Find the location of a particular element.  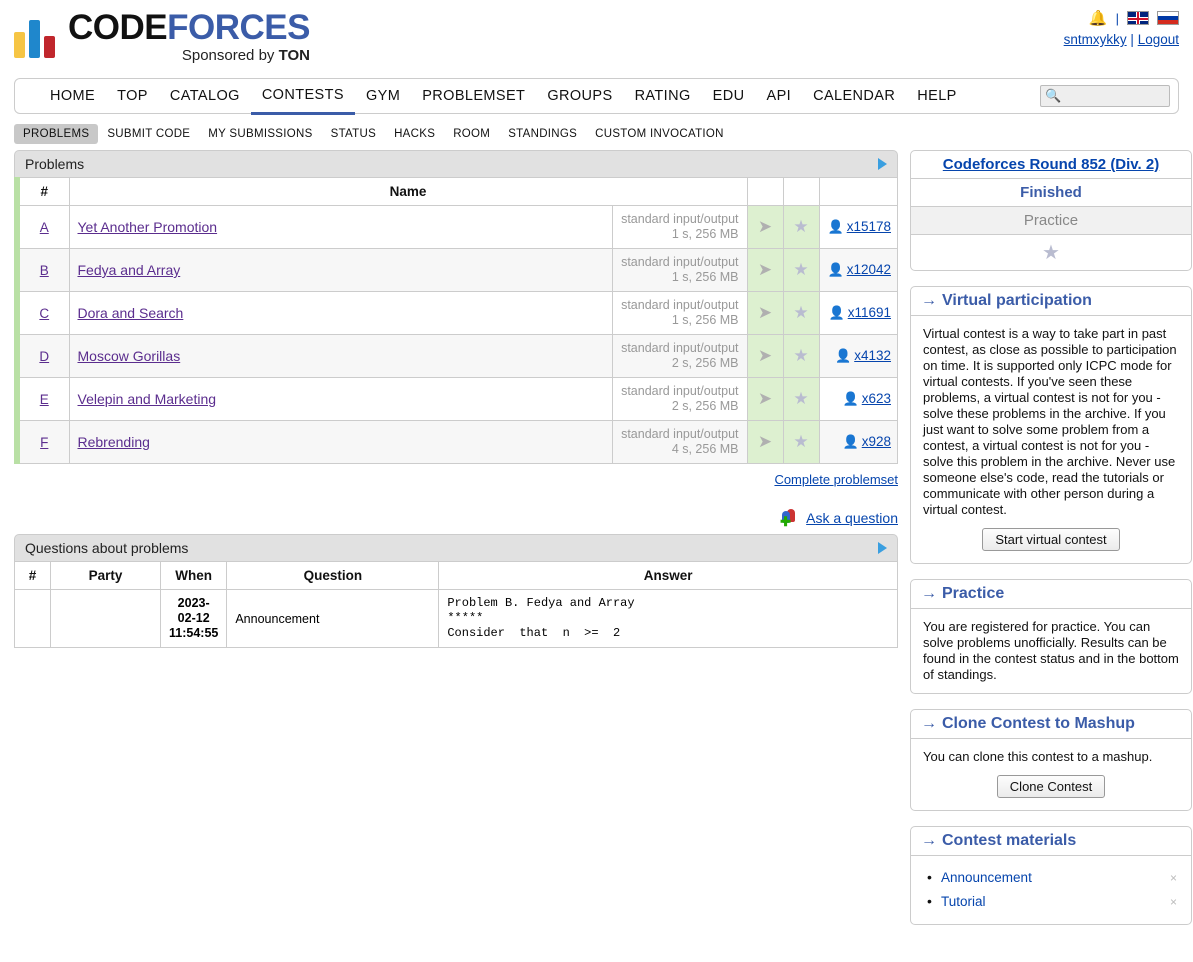

problem-solved-link: x15178 is located at coordinates (868, 226).